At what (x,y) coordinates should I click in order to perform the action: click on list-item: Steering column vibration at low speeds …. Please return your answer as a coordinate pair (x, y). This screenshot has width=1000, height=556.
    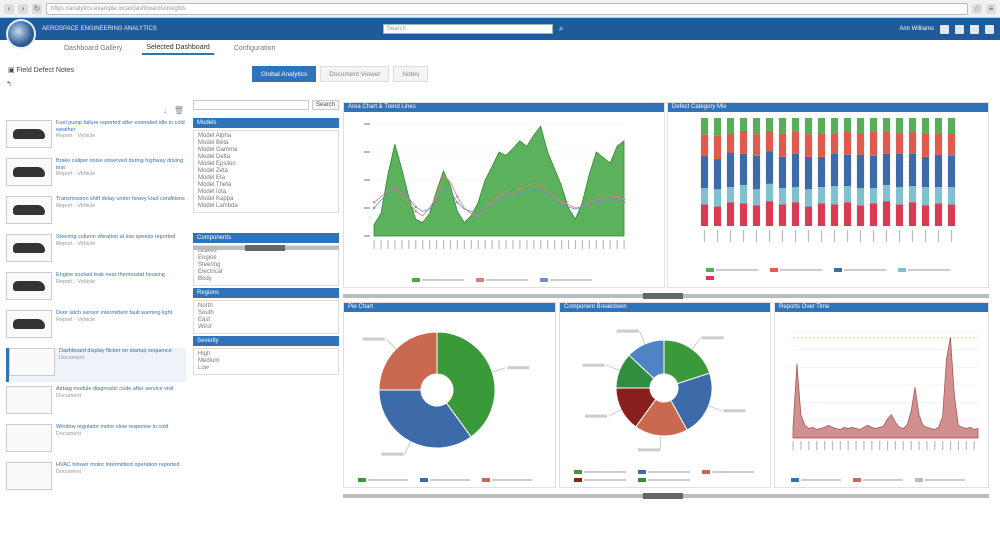
    Looking at the image, I should click on (96, 251).